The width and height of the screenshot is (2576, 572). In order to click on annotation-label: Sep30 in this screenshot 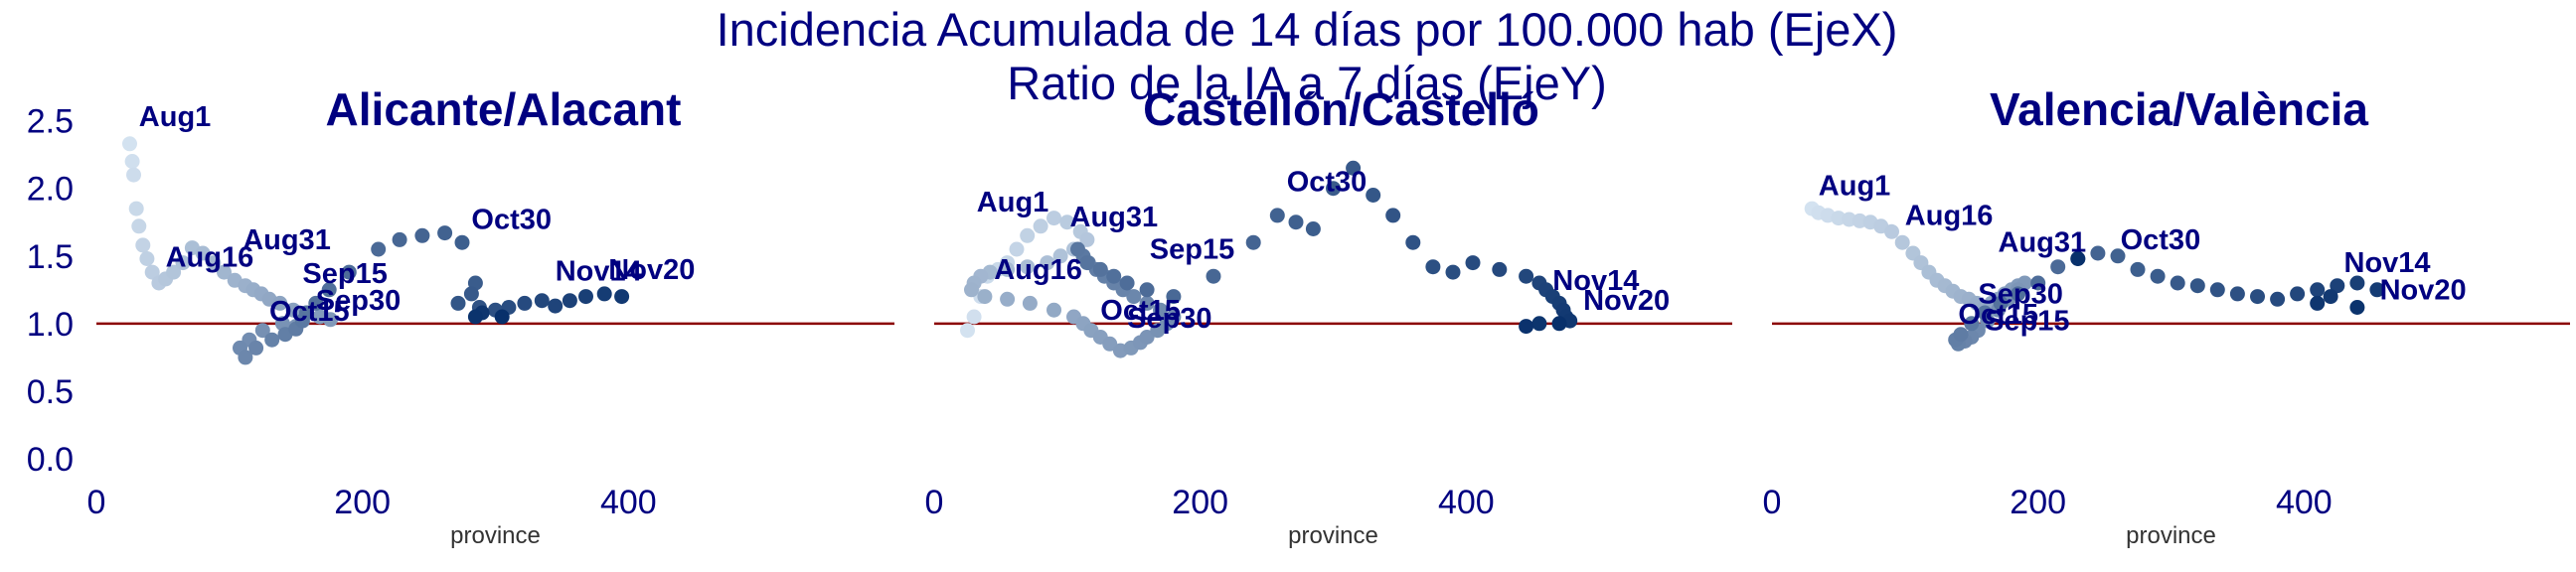, I will do `click(1169, 319)`.